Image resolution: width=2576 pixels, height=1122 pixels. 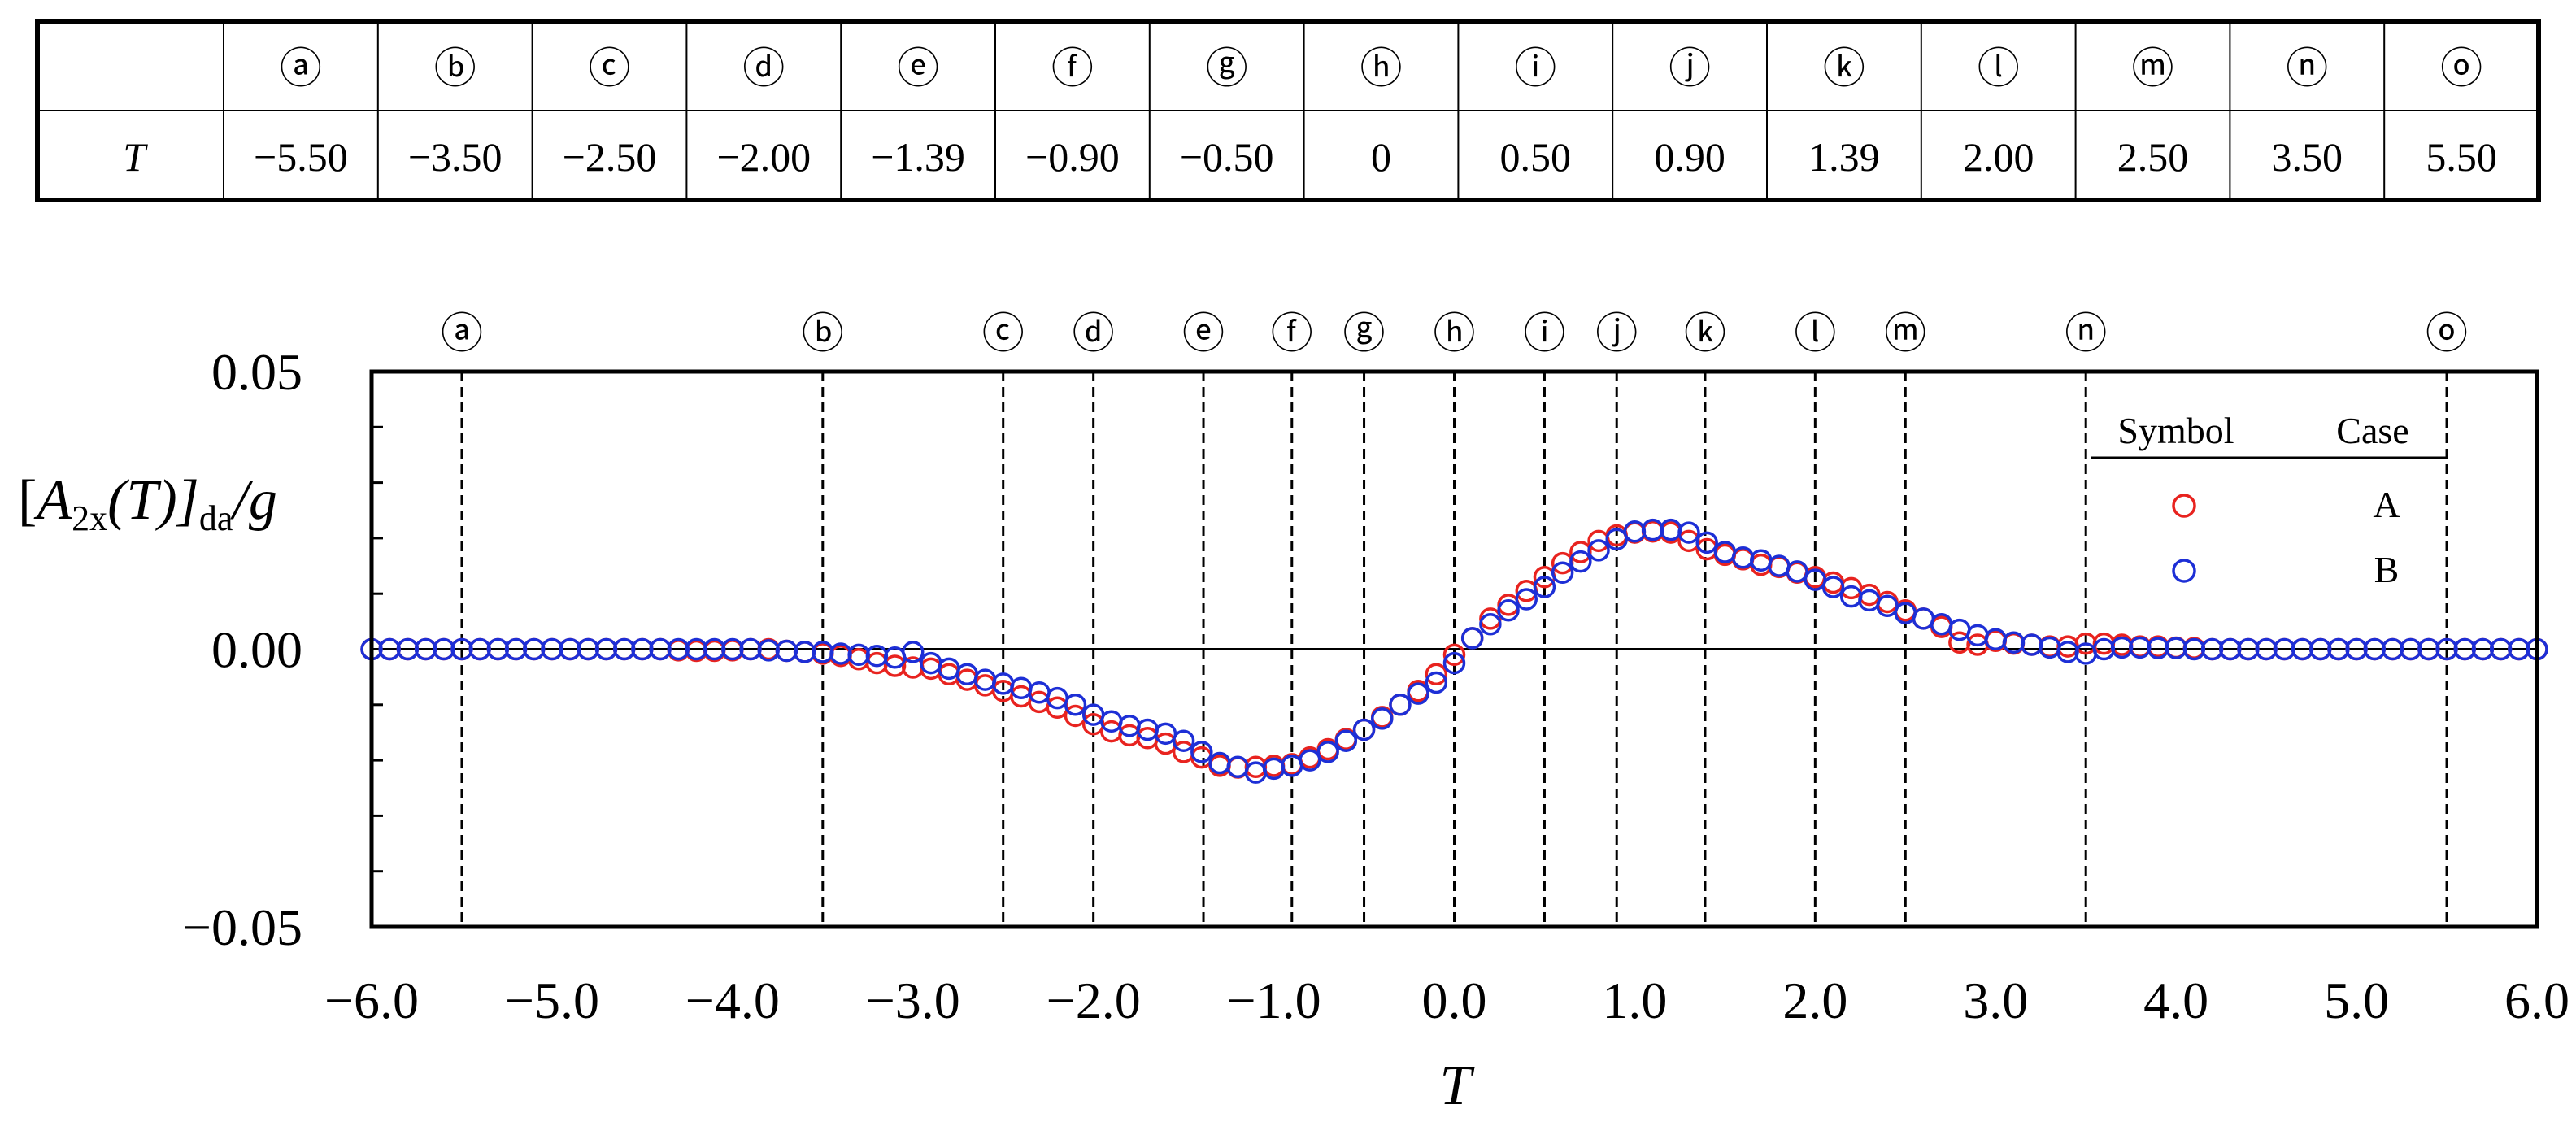 I want to click on table-cell-value: 0.50, so click(x=1536, y=157).